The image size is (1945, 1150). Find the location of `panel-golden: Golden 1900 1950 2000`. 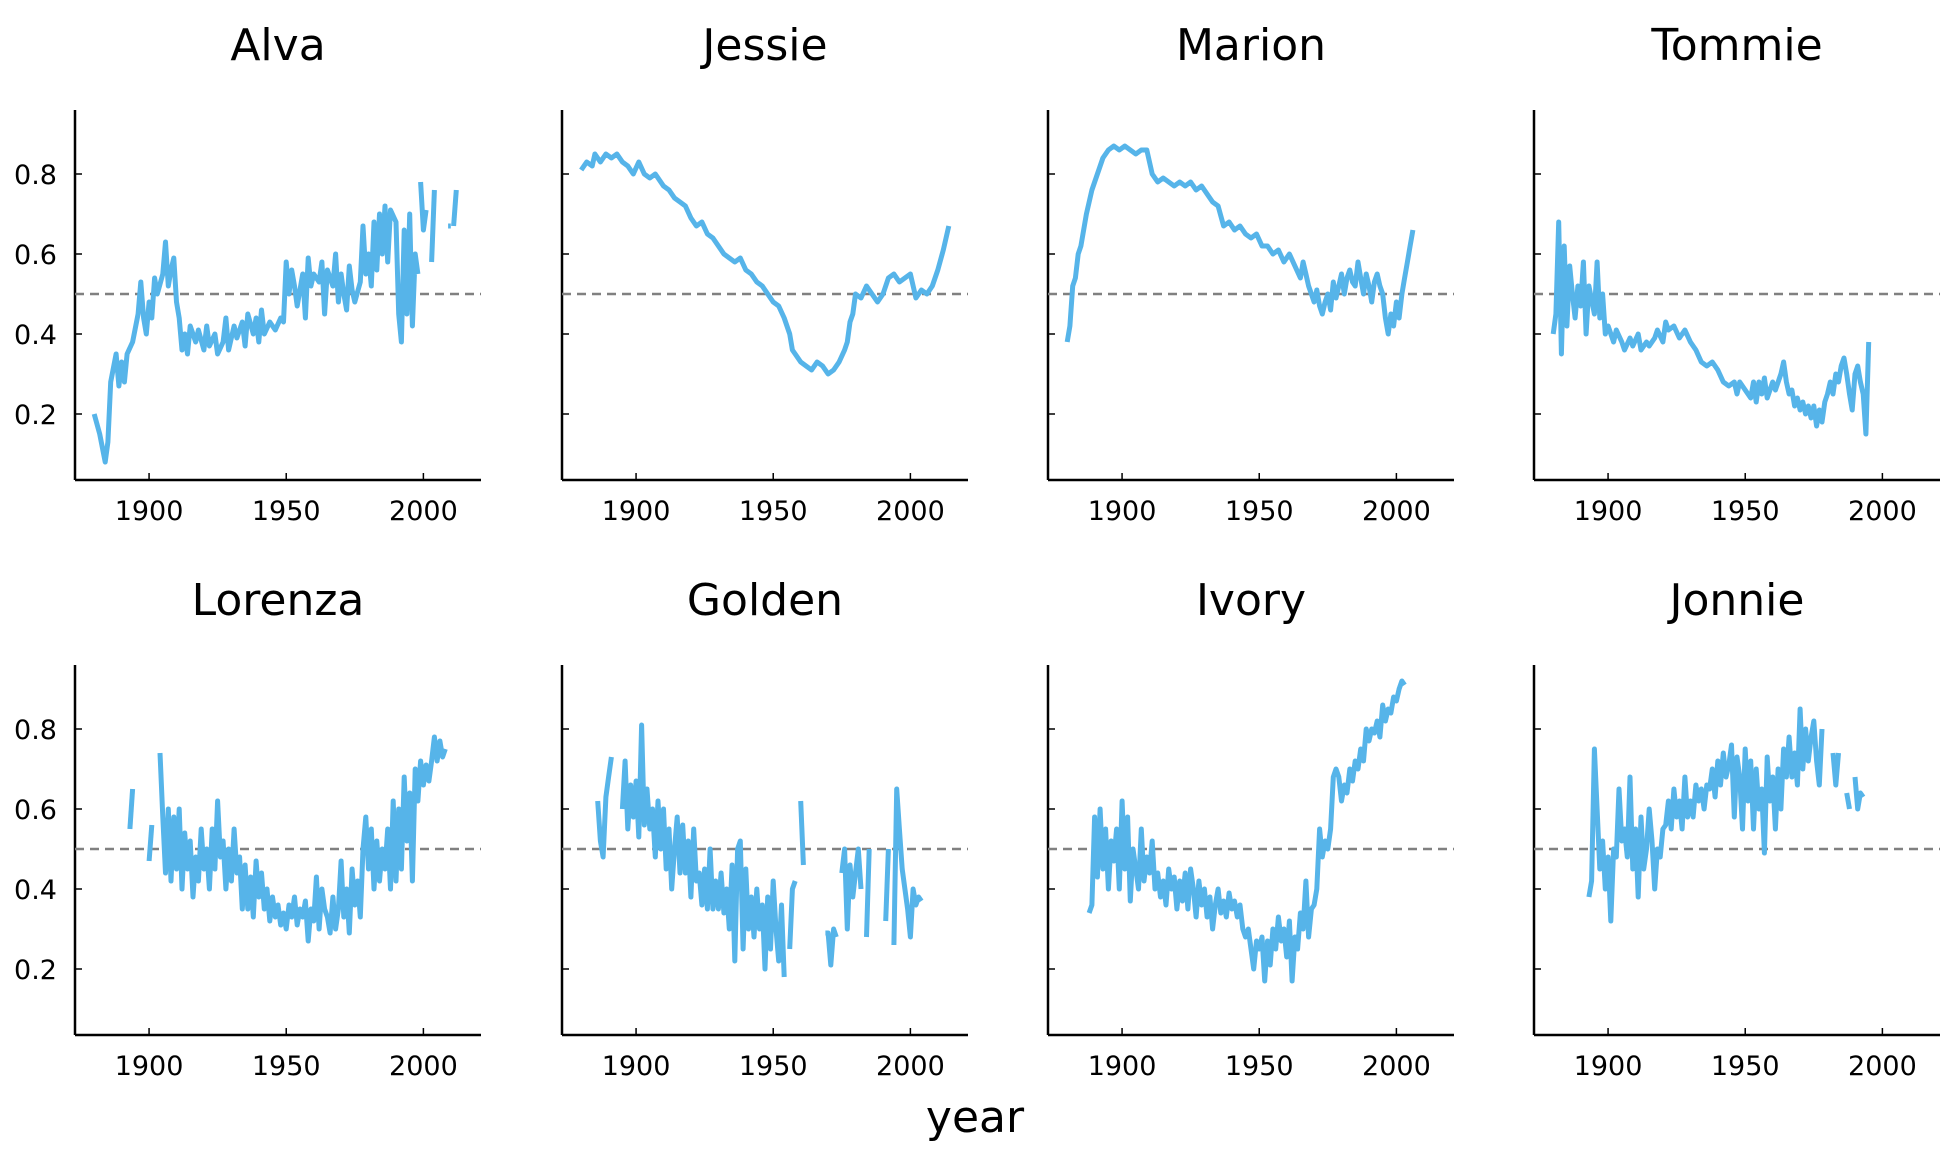

panel-golden: Golden 1900 1950 2000 is located at coordinates (764, 828).